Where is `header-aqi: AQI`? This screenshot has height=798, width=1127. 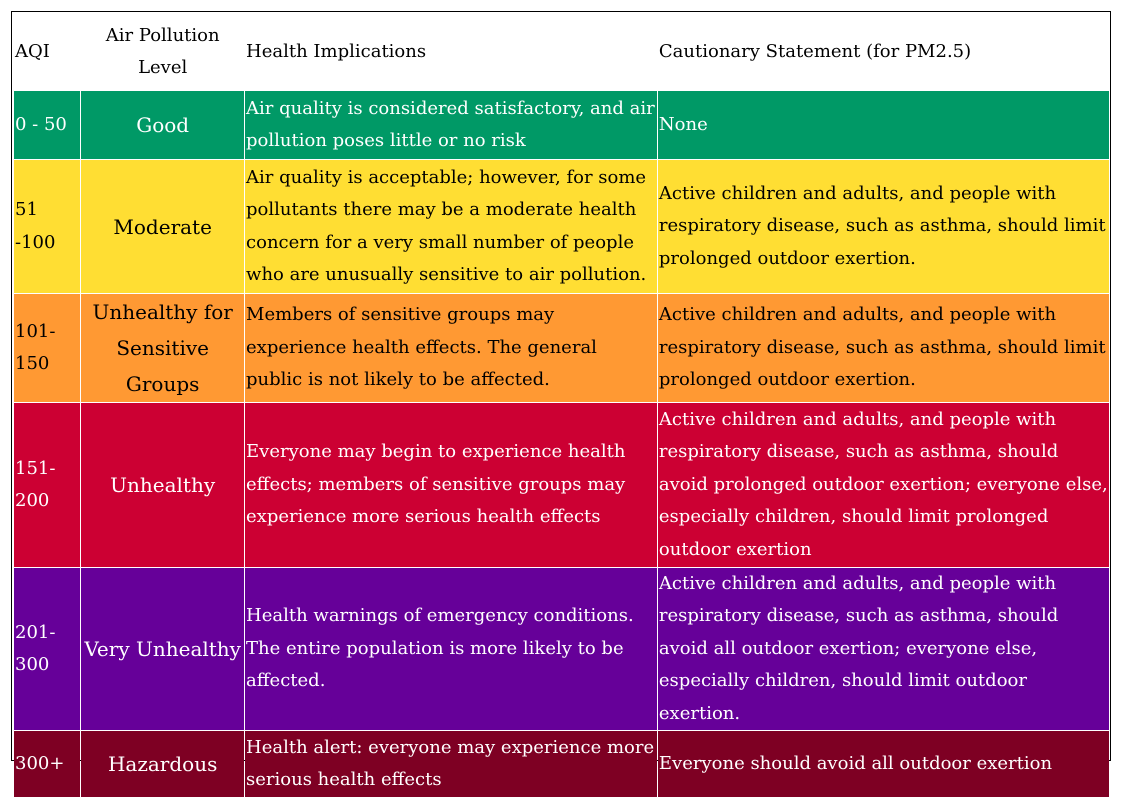
header-aqi: AQI is located at coordinates (32, 51).